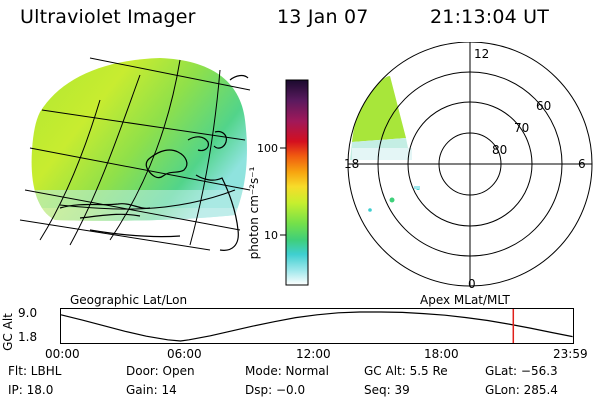 The image size is (600, 400). I want to click on mlt-label-12: 12, so click(481, 54).